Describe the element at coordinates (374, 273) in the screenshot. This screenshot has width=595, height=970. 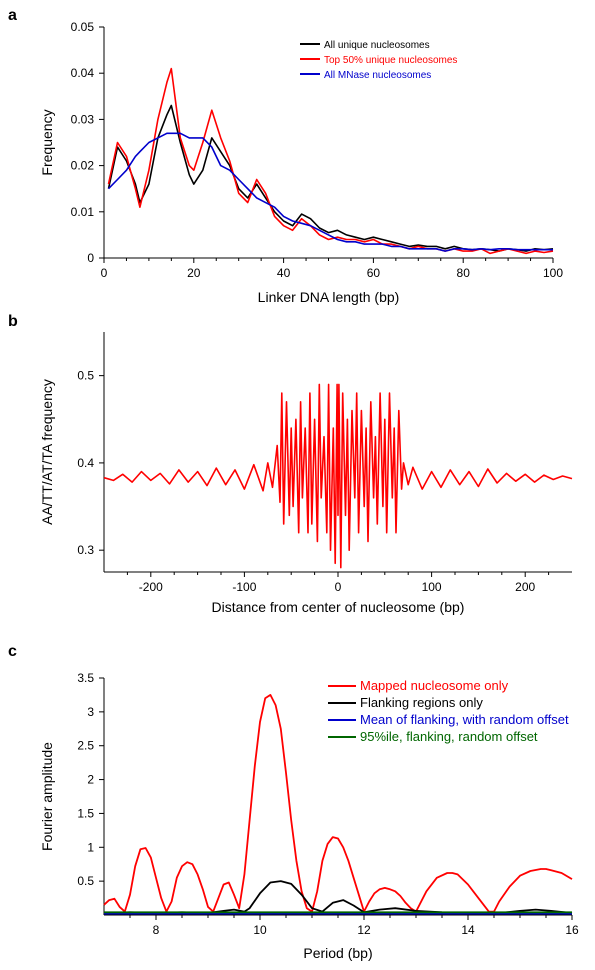
I see `x-tick-label: 60` at that location.